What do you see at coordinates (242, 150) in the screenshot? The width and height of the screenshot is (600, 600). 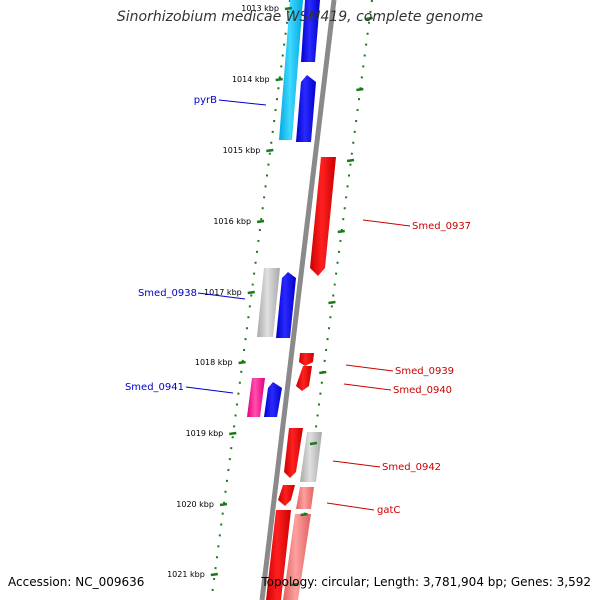 I see `tick-label: 1015 kbp` at bounding box center [242, 150].